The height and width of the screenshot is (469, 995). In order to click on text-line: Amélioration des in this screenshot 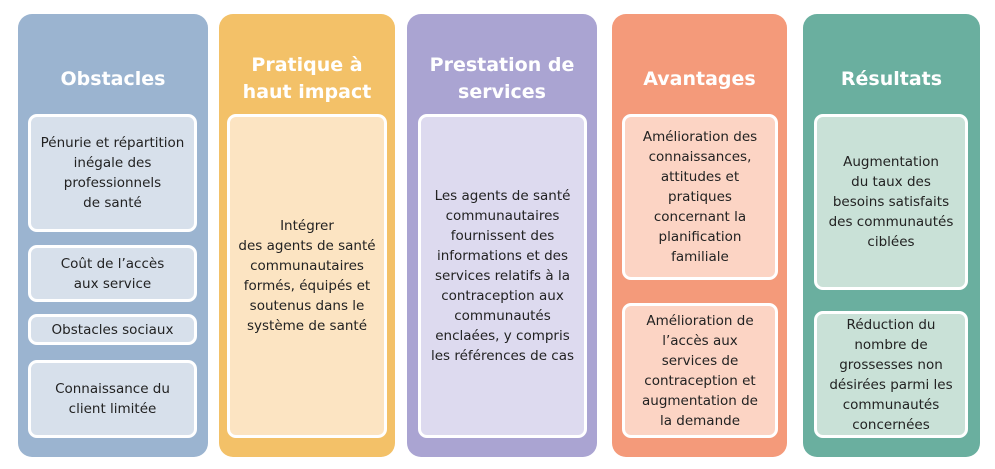, I will do `click(700, 137)`.